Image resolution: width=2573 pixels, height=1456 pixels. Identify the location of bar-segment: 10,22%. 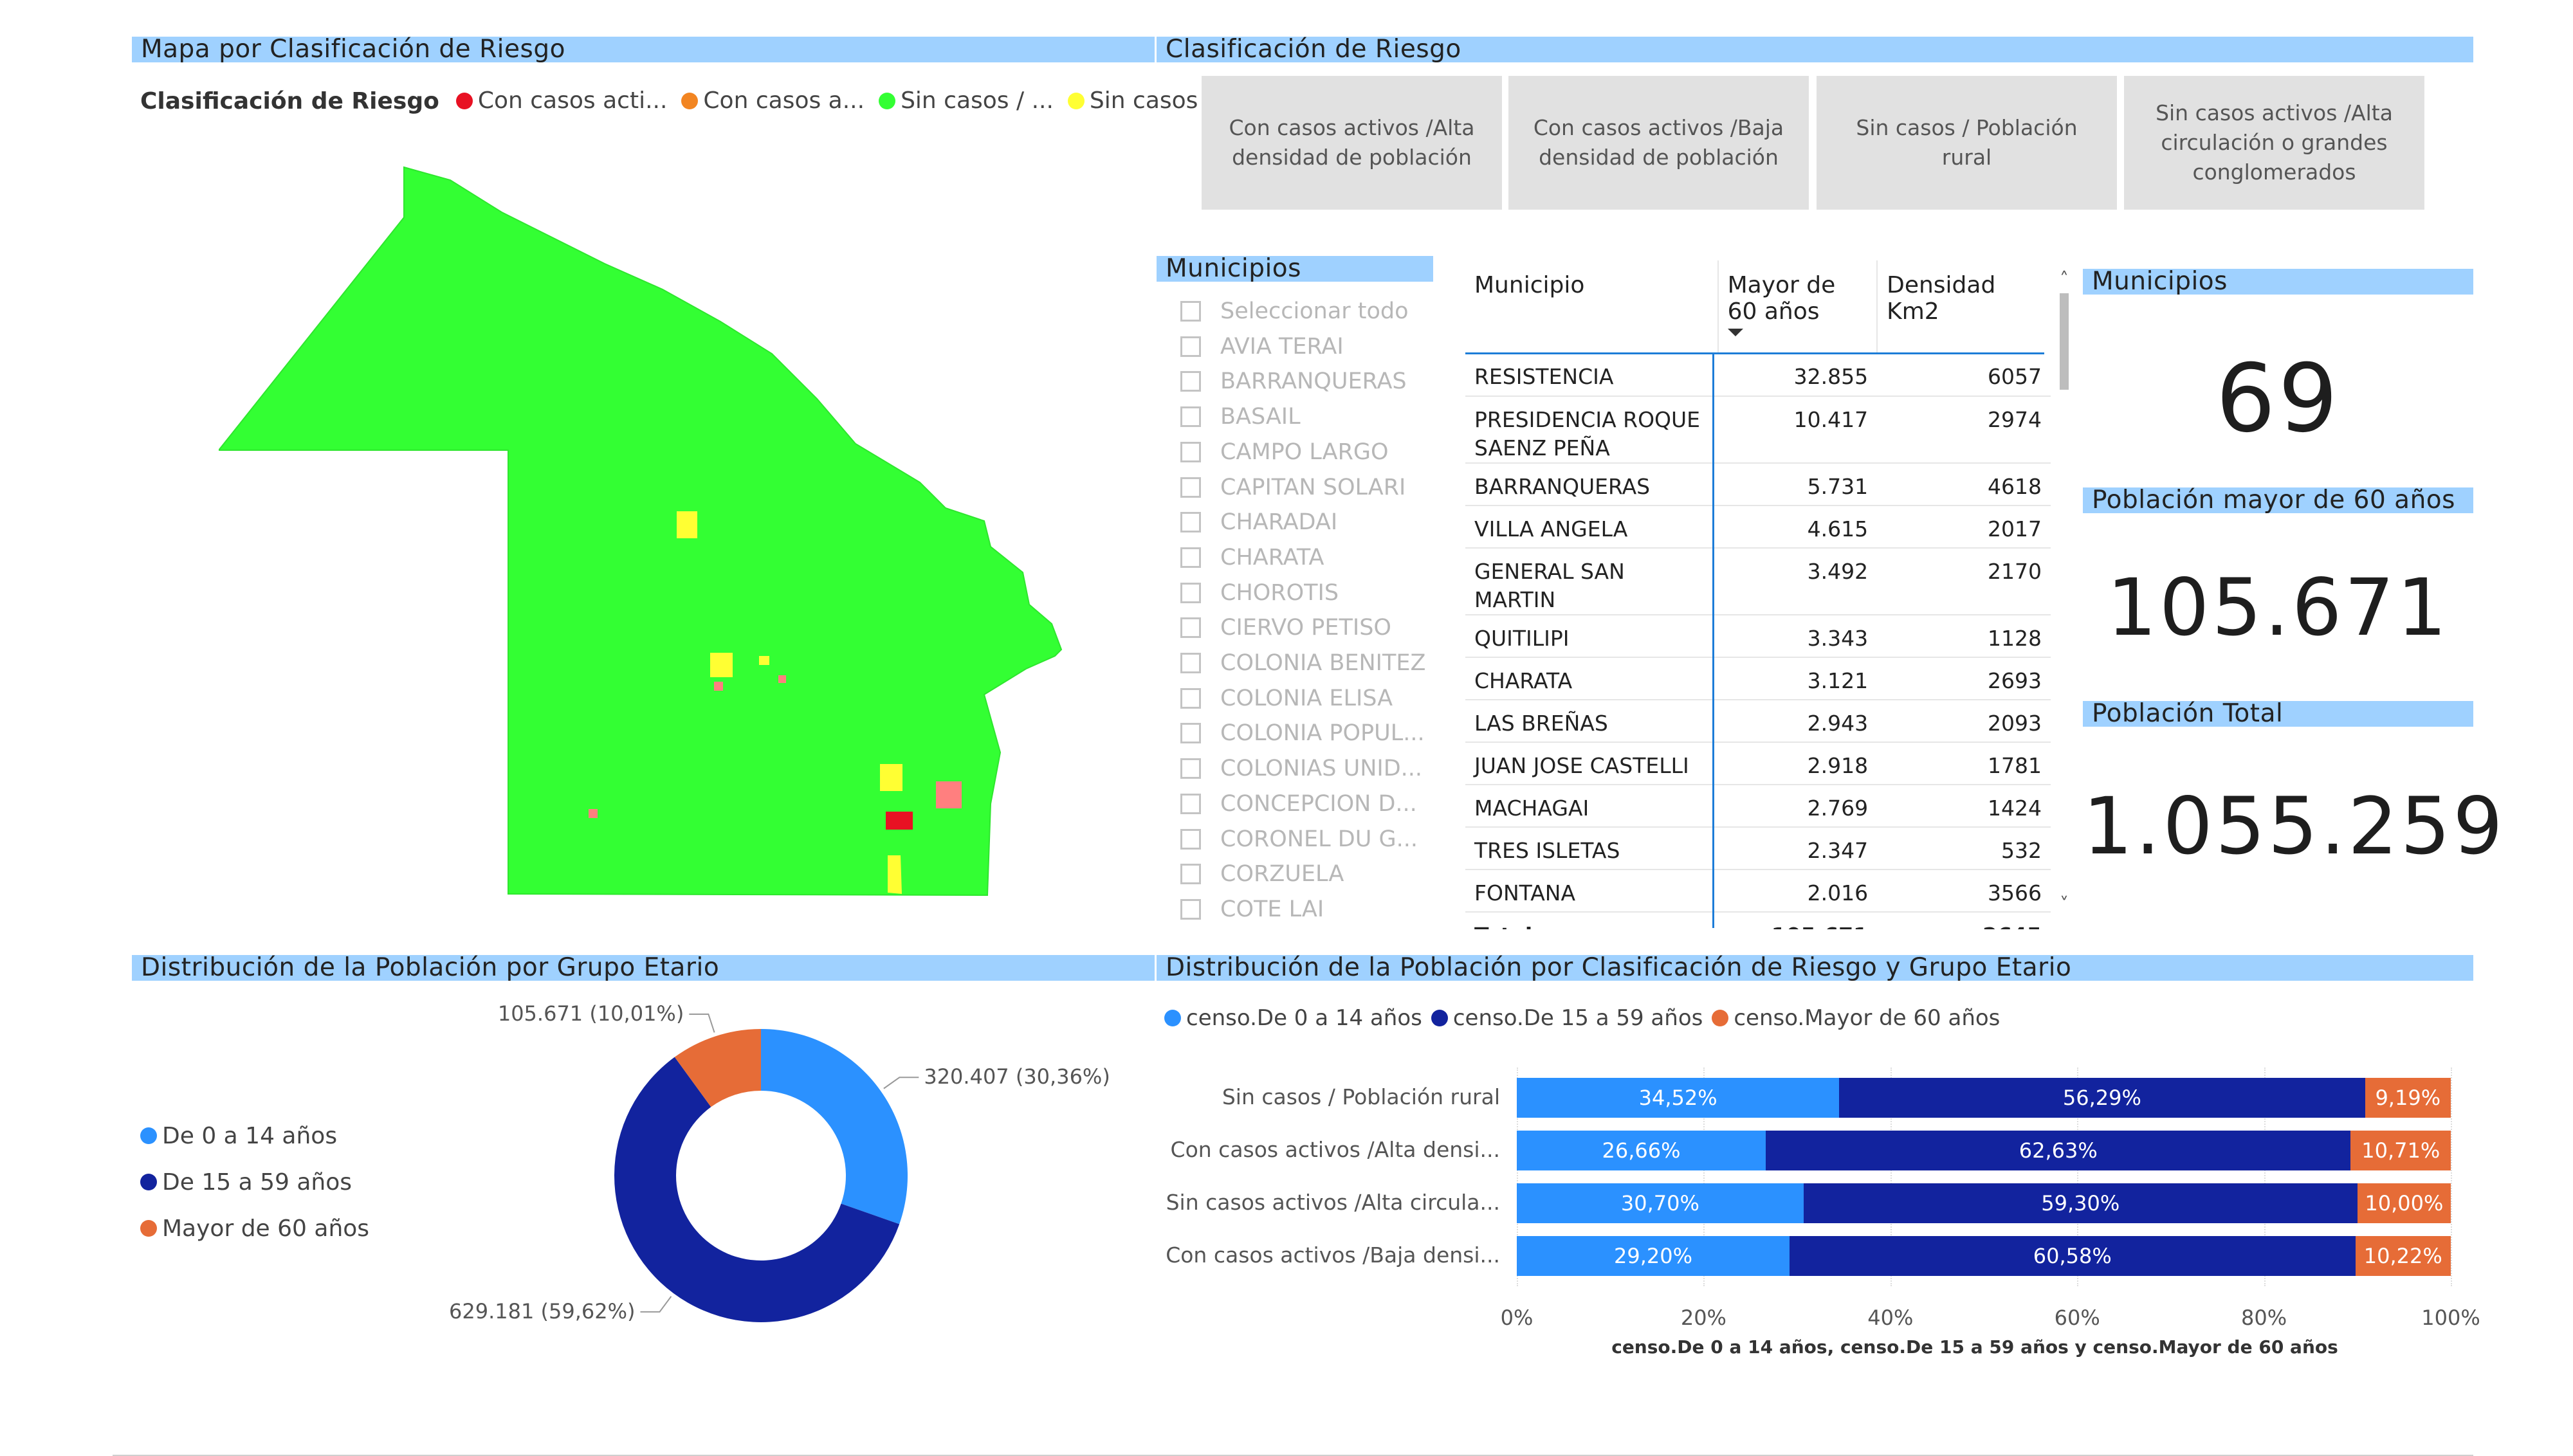
(2403, 1256).